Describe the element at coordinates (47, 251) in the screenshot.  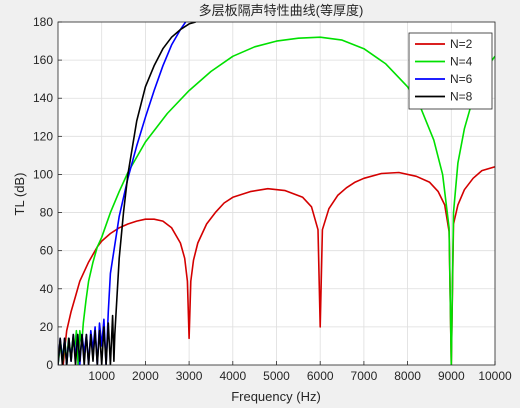
I see `y-tick-label: 60` at that location.